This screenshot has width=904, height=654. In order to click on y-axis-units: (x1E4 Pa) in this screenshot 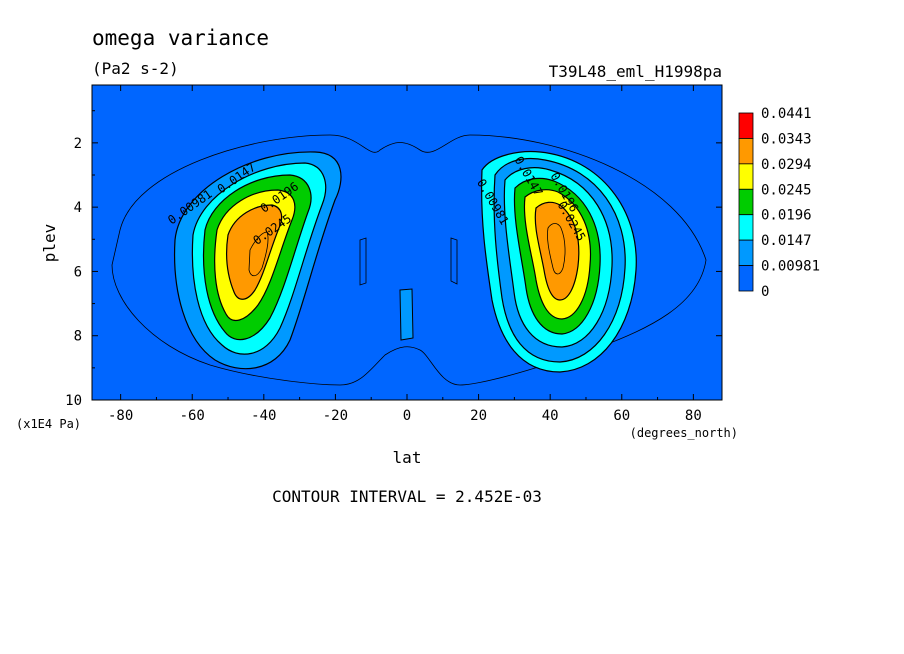, I will do `click(48, 424)`.